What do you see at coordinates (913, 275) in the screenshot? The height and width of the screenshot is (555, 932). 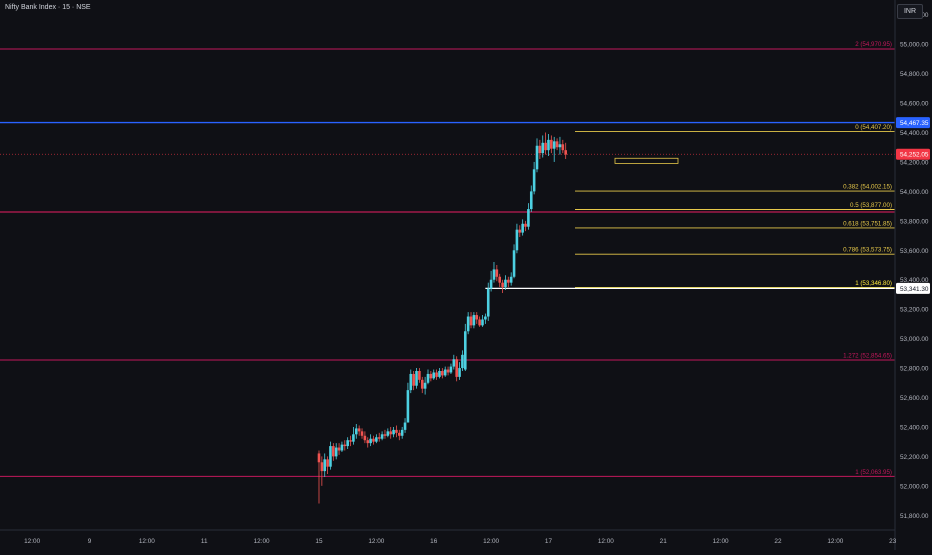 I see `price-axis-background` at bounding box center [913, 275].